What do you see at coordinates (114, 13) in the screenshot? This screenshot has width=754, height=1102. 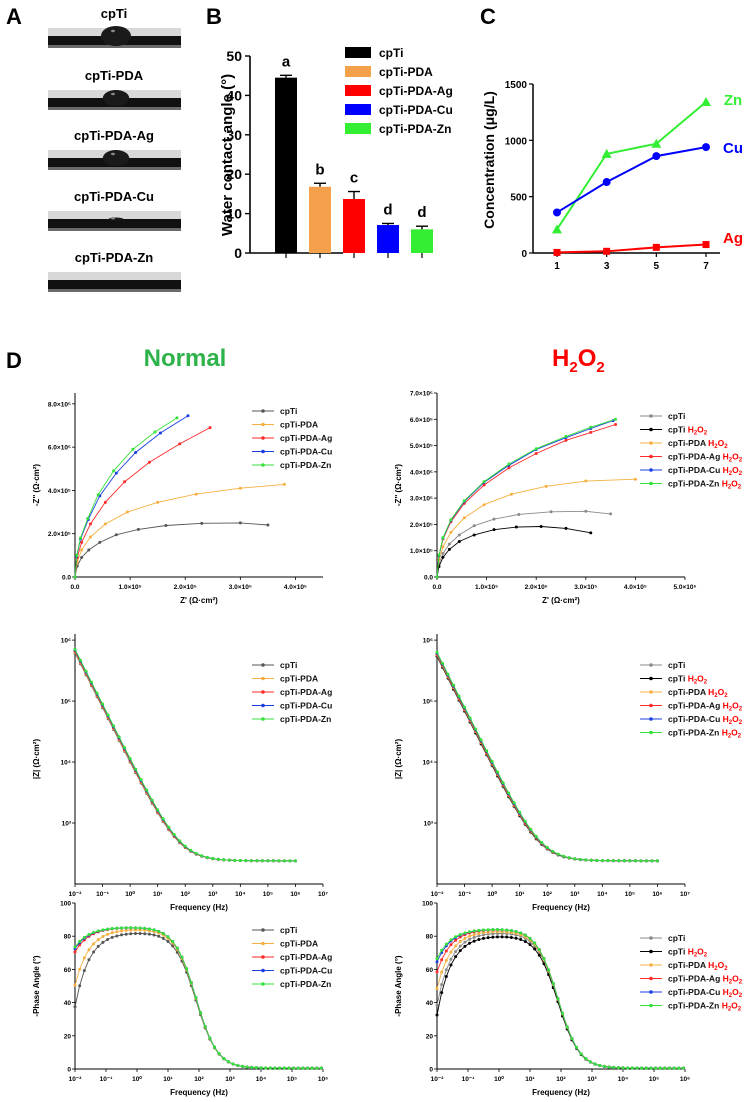 I see `photo-label: cpTi` at bounding box center [114, 13].